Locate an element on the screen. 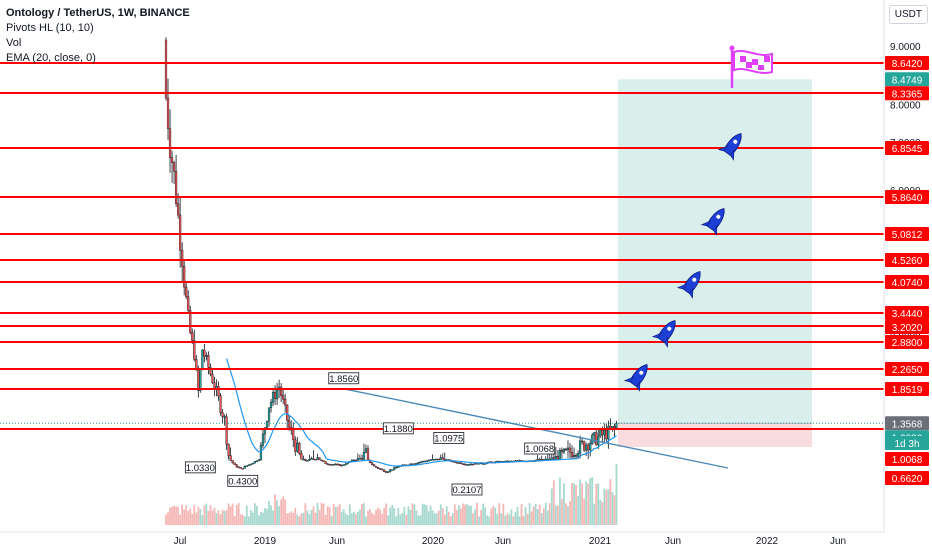  price-tag-text: 5.0812 is located at coordinates (907, 235).